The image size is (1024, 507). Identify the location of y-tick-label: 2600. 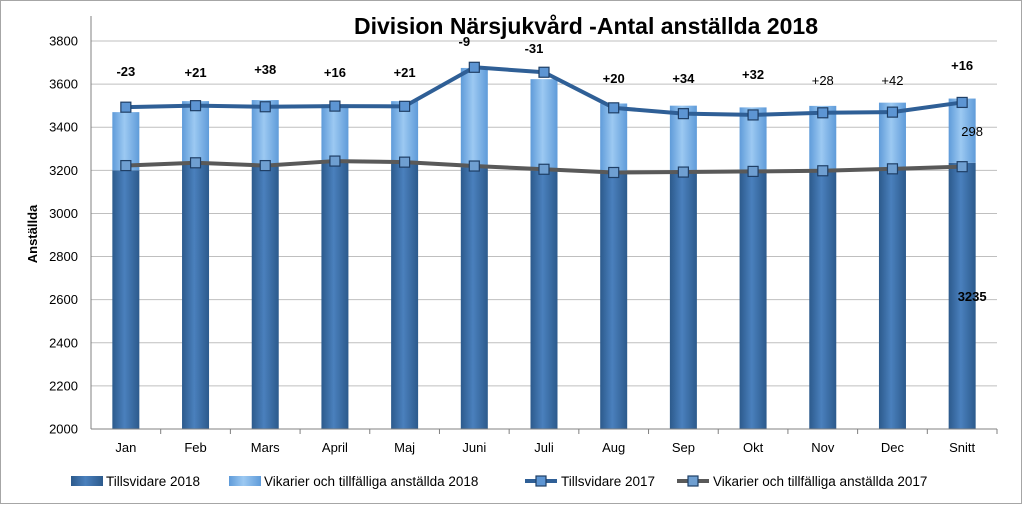
(63, 299).